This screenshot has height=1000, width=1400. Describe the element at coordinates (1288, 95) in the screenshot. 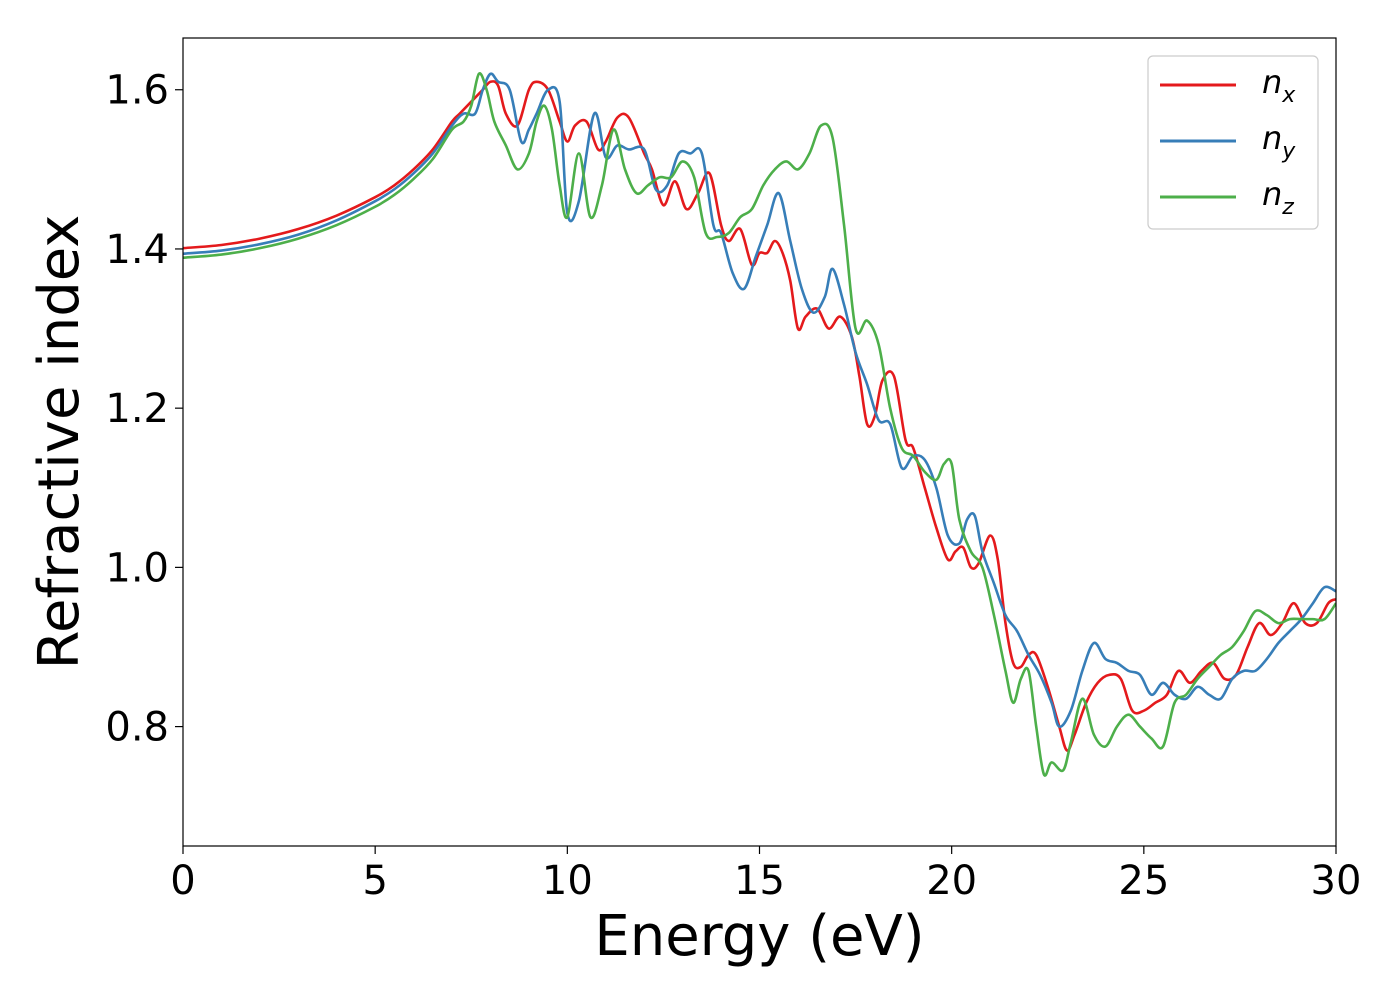

I see `legend-label-subscript: x` at that location.